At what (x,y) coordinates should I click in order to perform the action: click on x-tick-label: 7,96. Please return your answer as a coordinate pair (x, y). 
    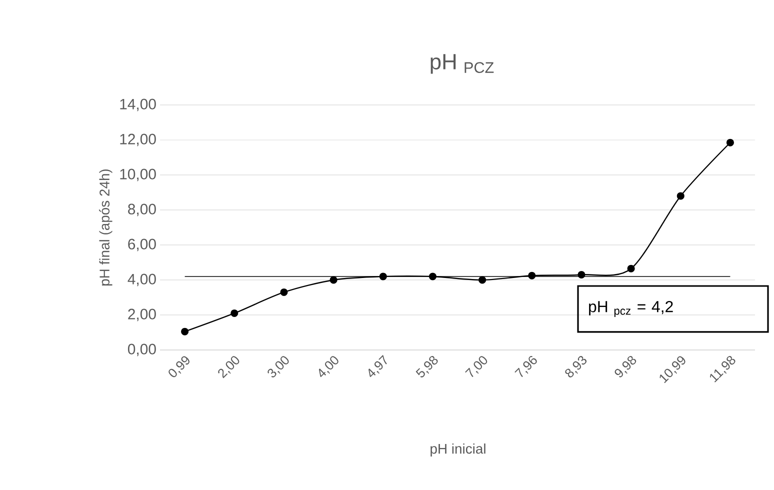
    Looking at the image, I should click on (525, 367).